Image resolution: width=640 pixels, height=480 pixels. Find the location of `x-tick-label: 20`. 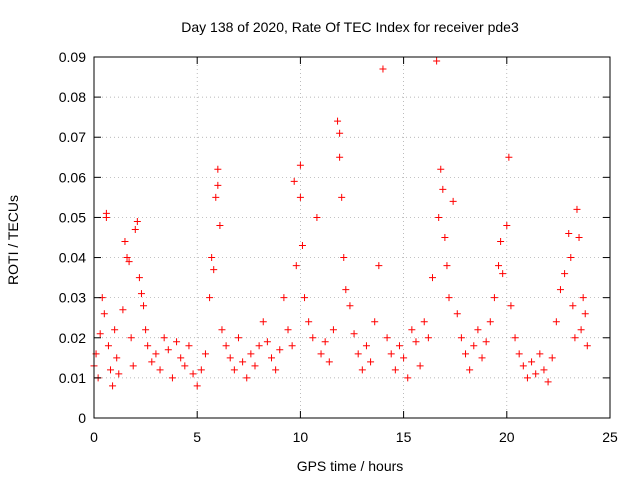

x-tick-label: 20 is located at coordinates (507, 437).